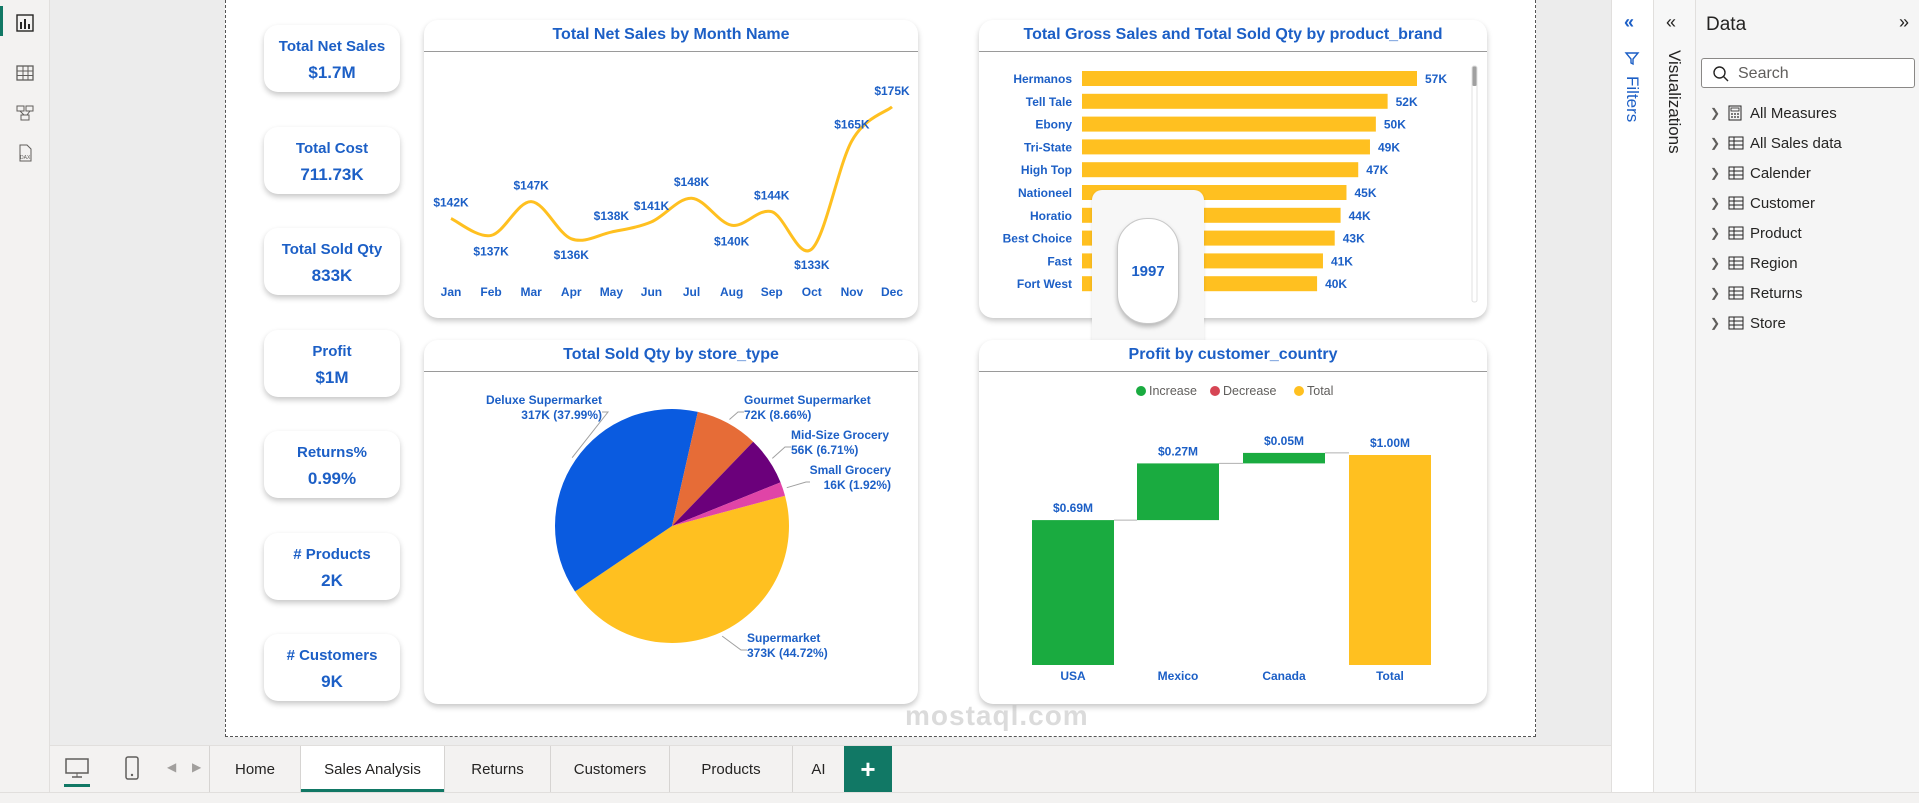  I want to click on data-search-input: Search, so click(1808, 73).